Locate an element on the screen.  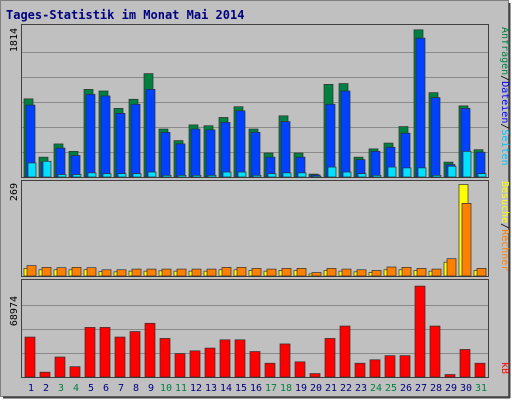
files-legend-label: Dateien is located at coordinates (504, 102).